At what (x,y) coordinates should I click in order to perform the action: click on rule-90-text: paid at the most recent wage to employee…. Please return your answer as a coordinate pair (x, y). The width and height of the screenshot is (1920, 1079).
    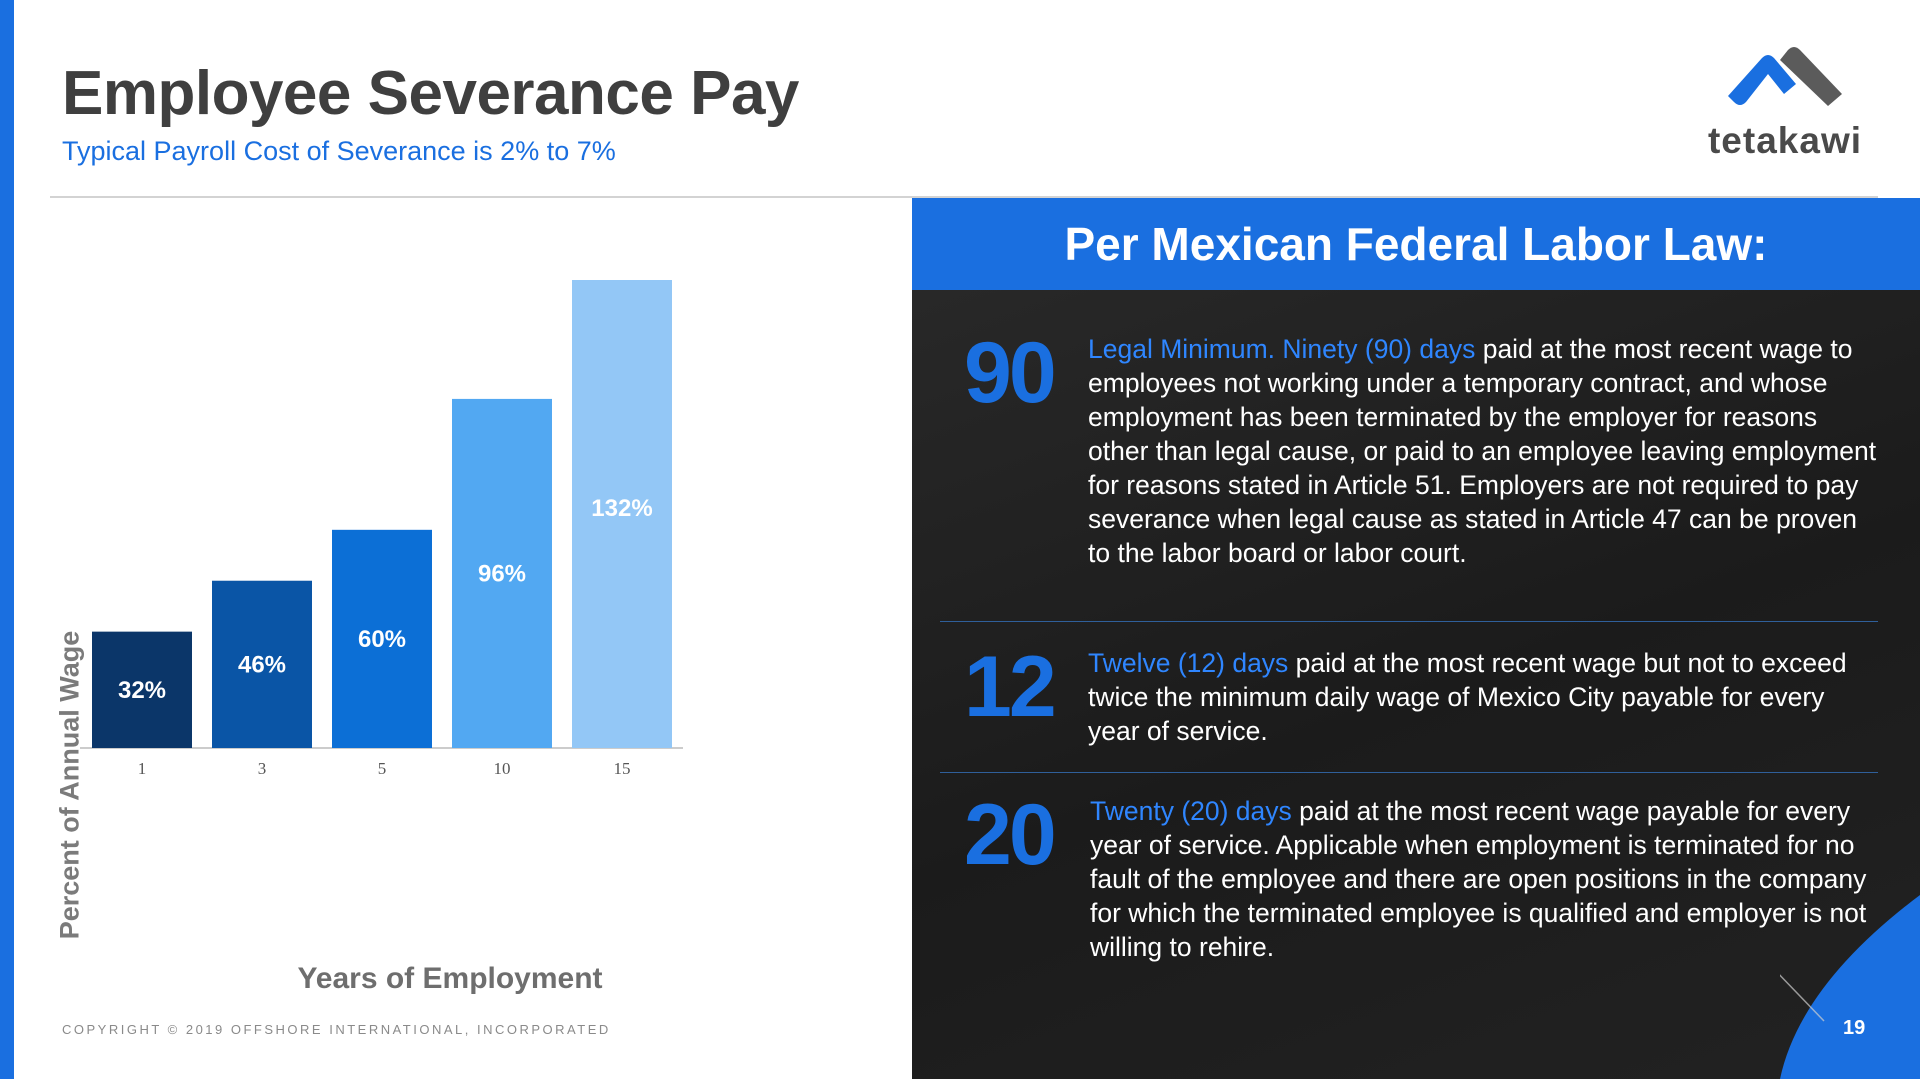
    Looking at the image, I should click on (1482, 451).